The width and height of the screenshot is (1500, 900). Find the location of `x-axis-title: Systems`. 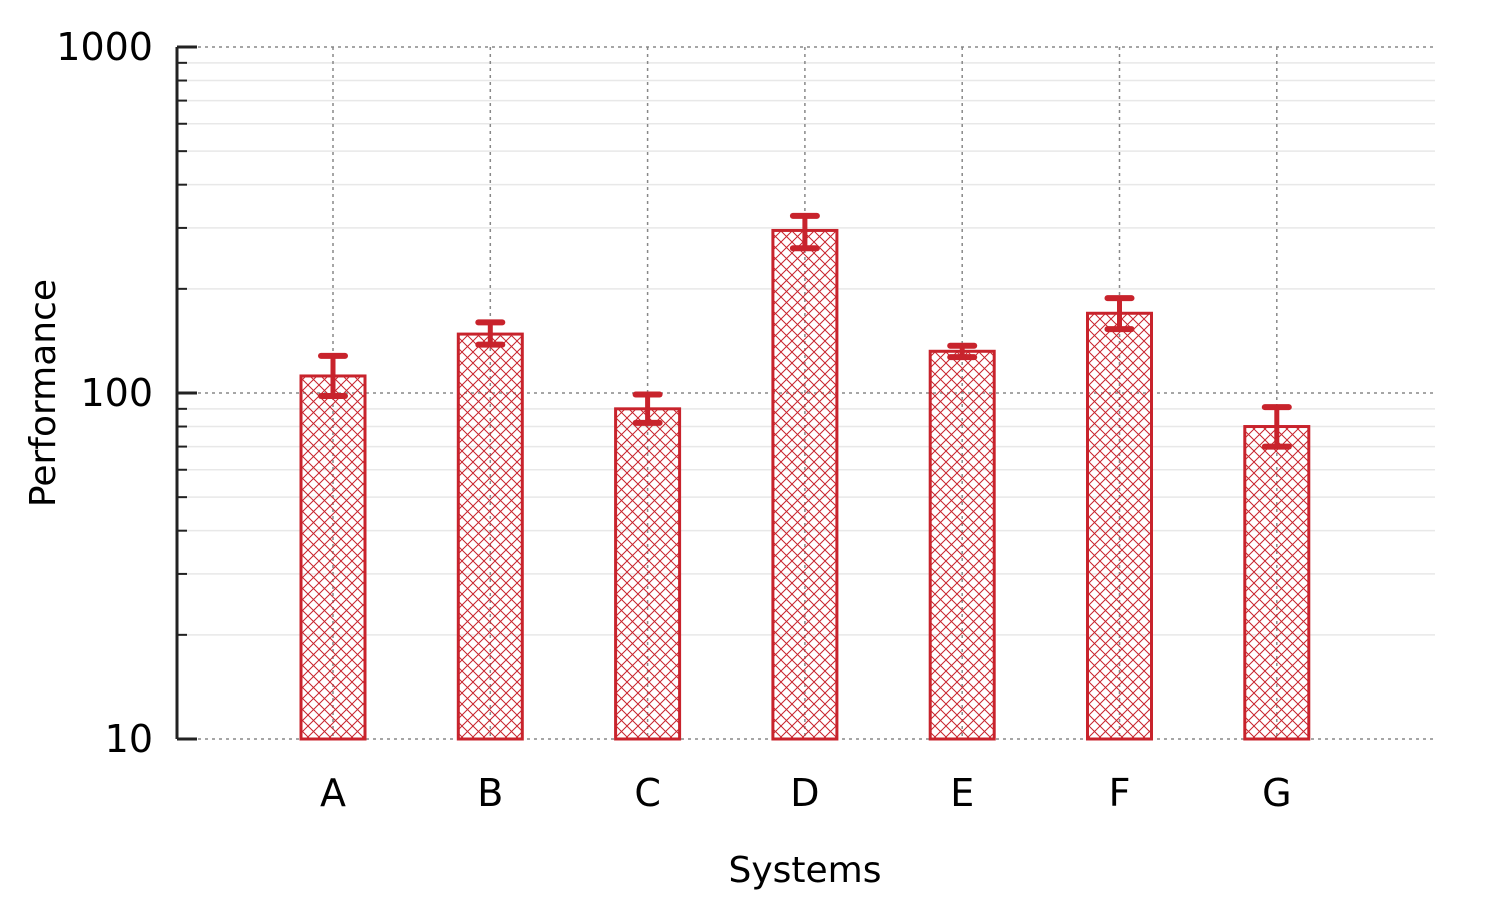

x-axis-title: Systems is located at coordinates (805, 870).